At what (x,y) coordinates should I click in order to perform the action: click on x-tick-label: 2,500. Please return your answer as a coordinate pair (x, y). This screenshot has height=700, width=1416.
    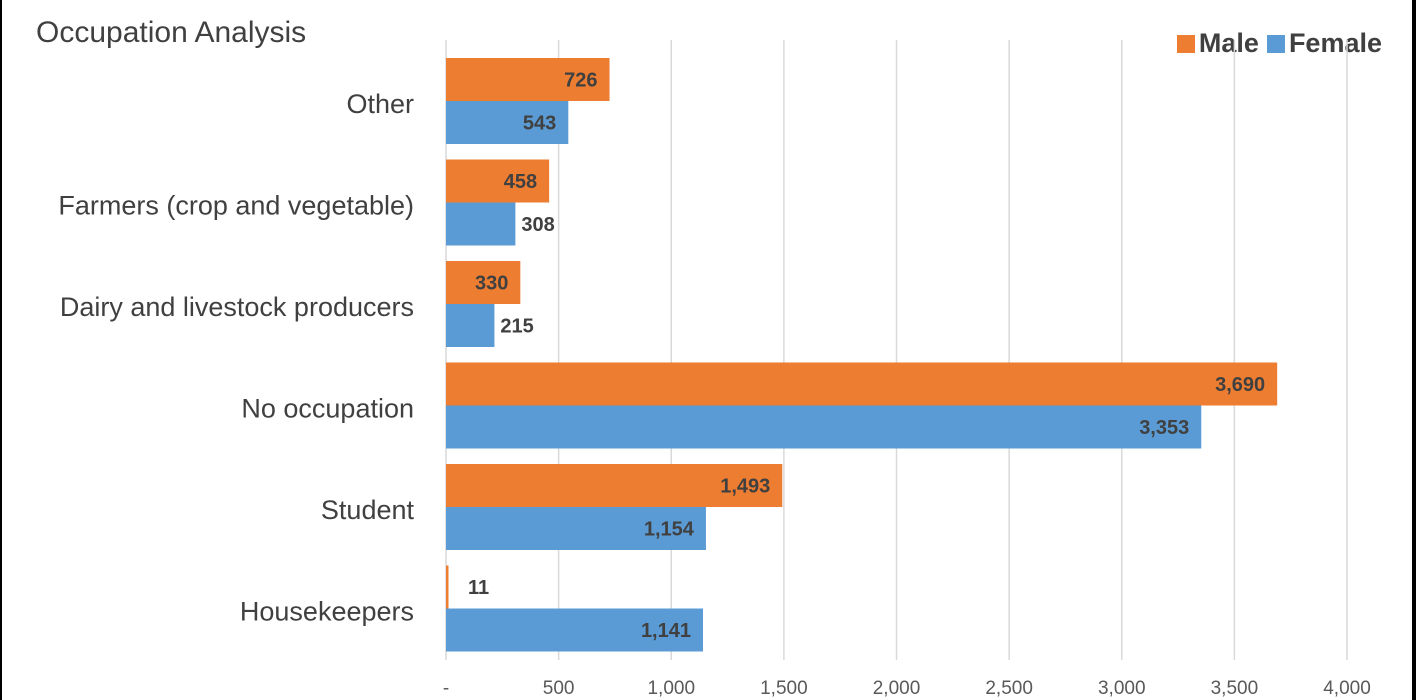
    Looking at the image, I should click on (1009, 688).